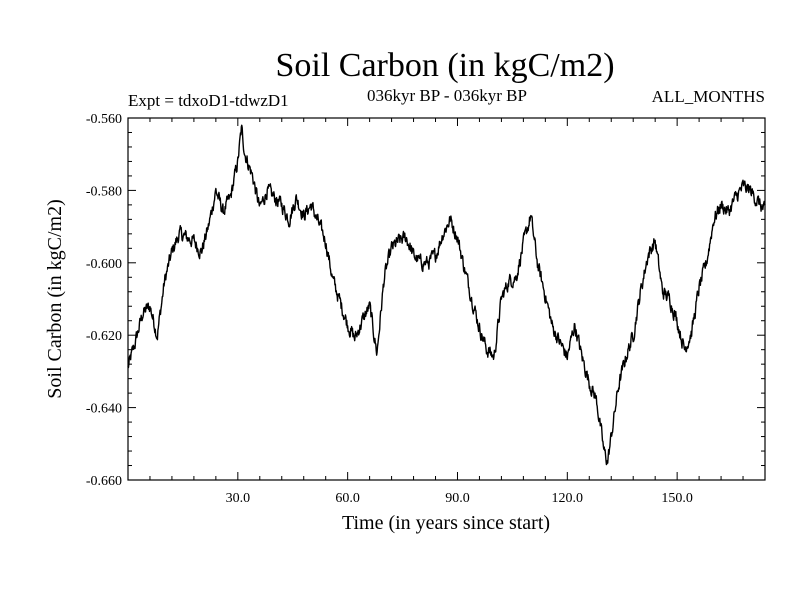 This screenshot has width=800, height=600. Describe the element at coordinates (457, 498) in the screenshot. I see `x-tick-label: 90.0` at that location.